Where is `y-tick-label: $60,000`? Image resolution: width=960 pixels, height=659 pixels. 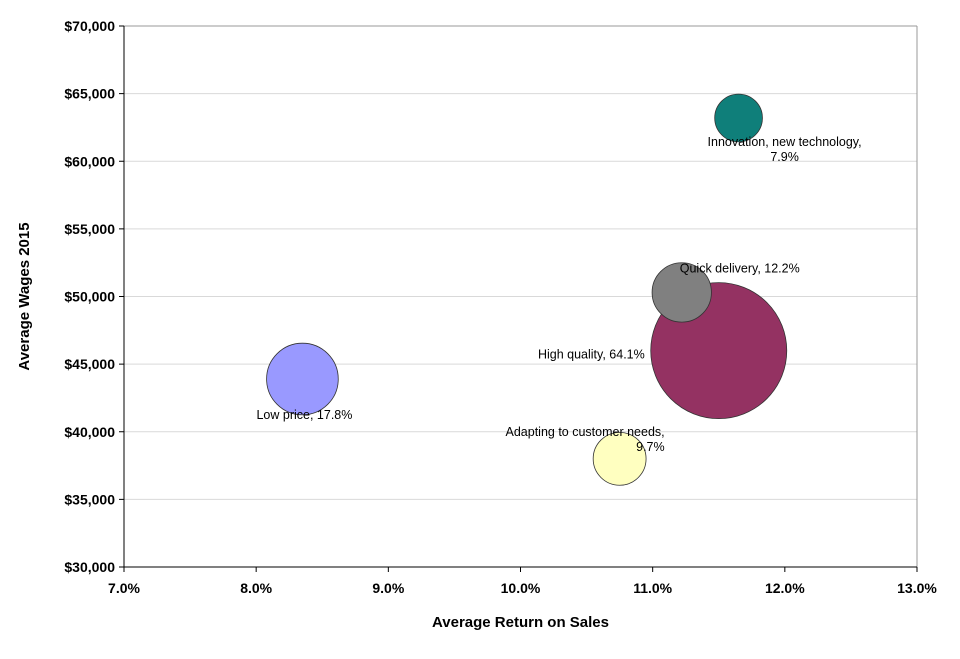 y-tick-label: $60,000 is located at coordinates (89, 161).